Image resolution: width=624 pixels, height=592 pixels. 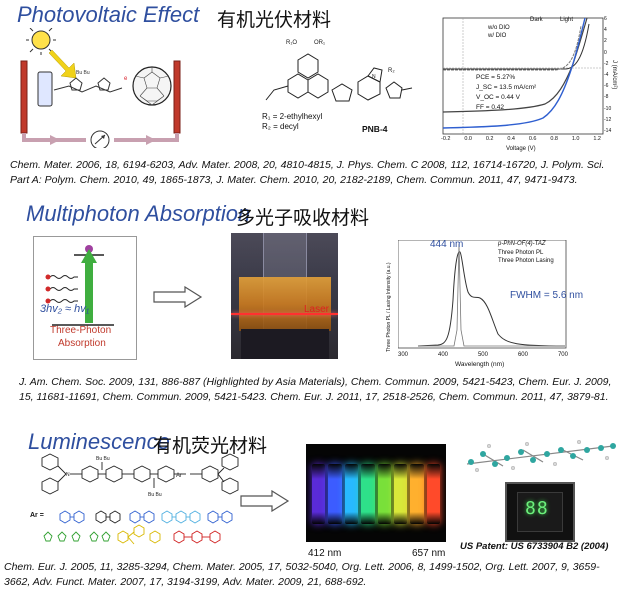 What do you see at coordinates (597, 139) in the screenshot?
I see `jv-xtick: 1.2` at bounding box center [597, 139].